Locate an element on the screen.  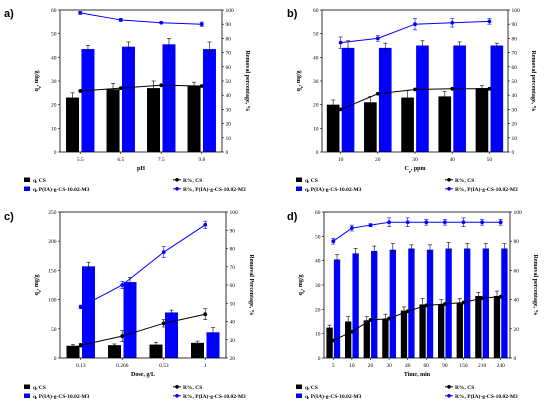
x-tick-label: 60 is located at coordinates (427, 366).